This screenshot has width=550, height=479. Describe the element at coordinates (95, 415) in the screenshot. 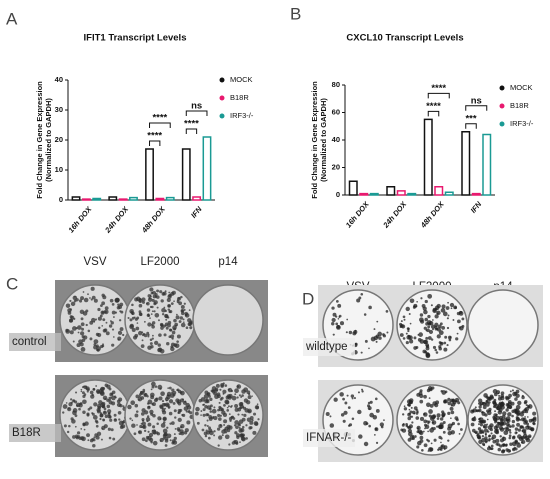

I see `plaque-spots` at that location.